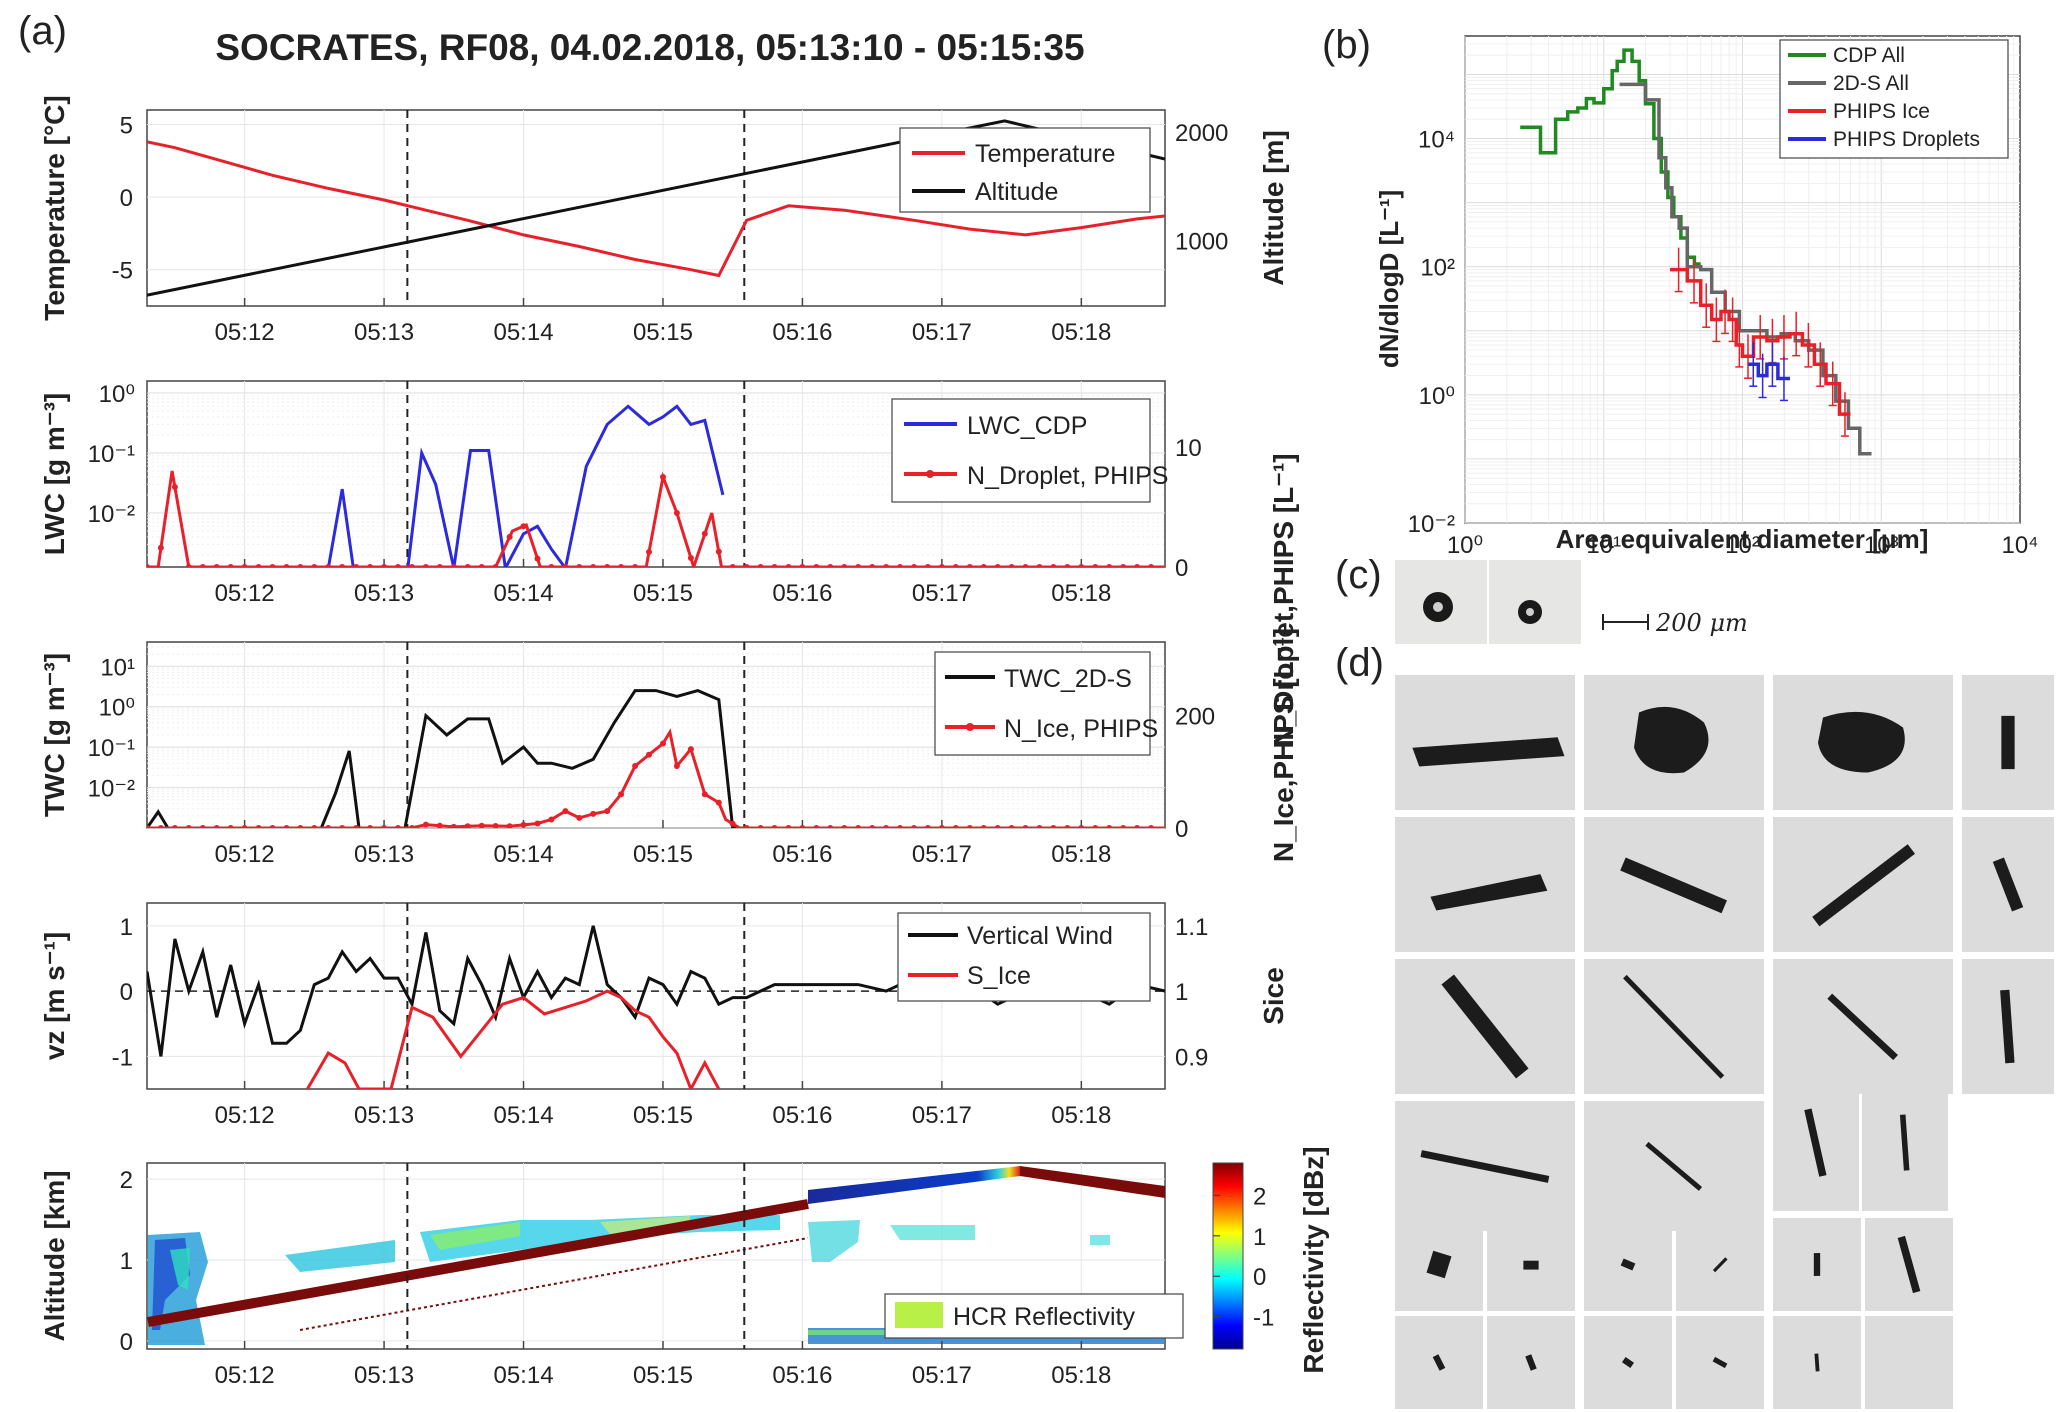  What do you see at coordinates (1044, 1317) in the screenshot?
I see `reflectivity-legend-label: HCR Reflectivity` at bounding box center [1044, 1317].